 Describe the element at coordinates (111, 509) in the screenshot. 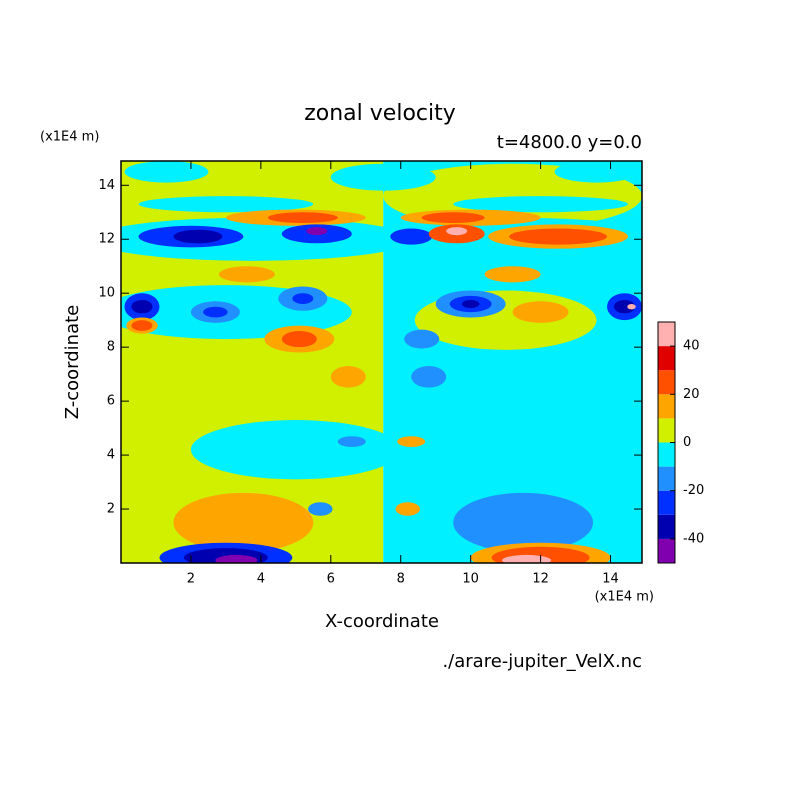

I see `y-tick-label: 2` at that location.